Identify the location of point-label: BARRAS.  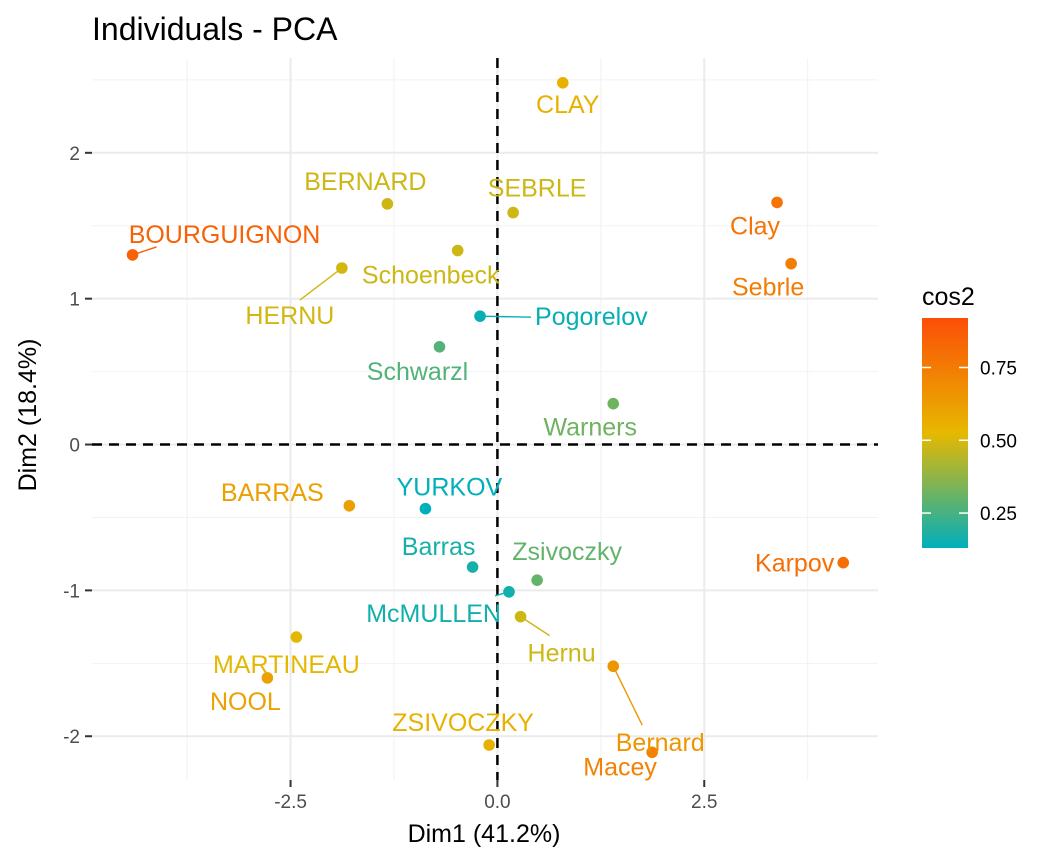
(272, 493).